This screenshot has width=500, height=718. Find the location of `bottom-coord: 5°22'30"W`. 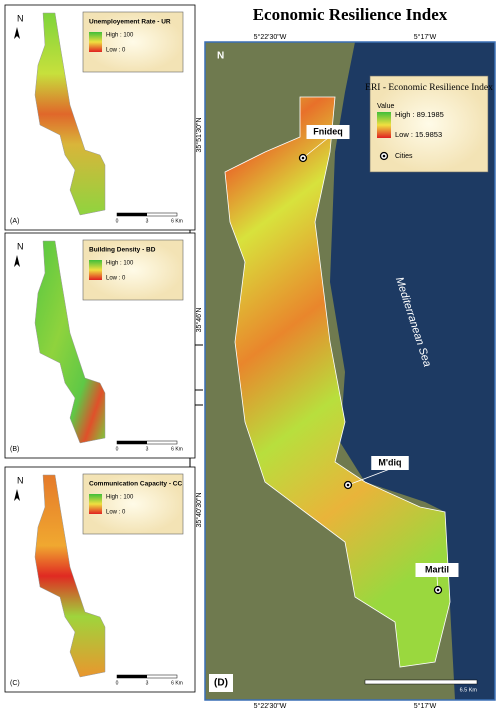

bottom-coord: 5°22'30"W is located at coordinates (270, 706).